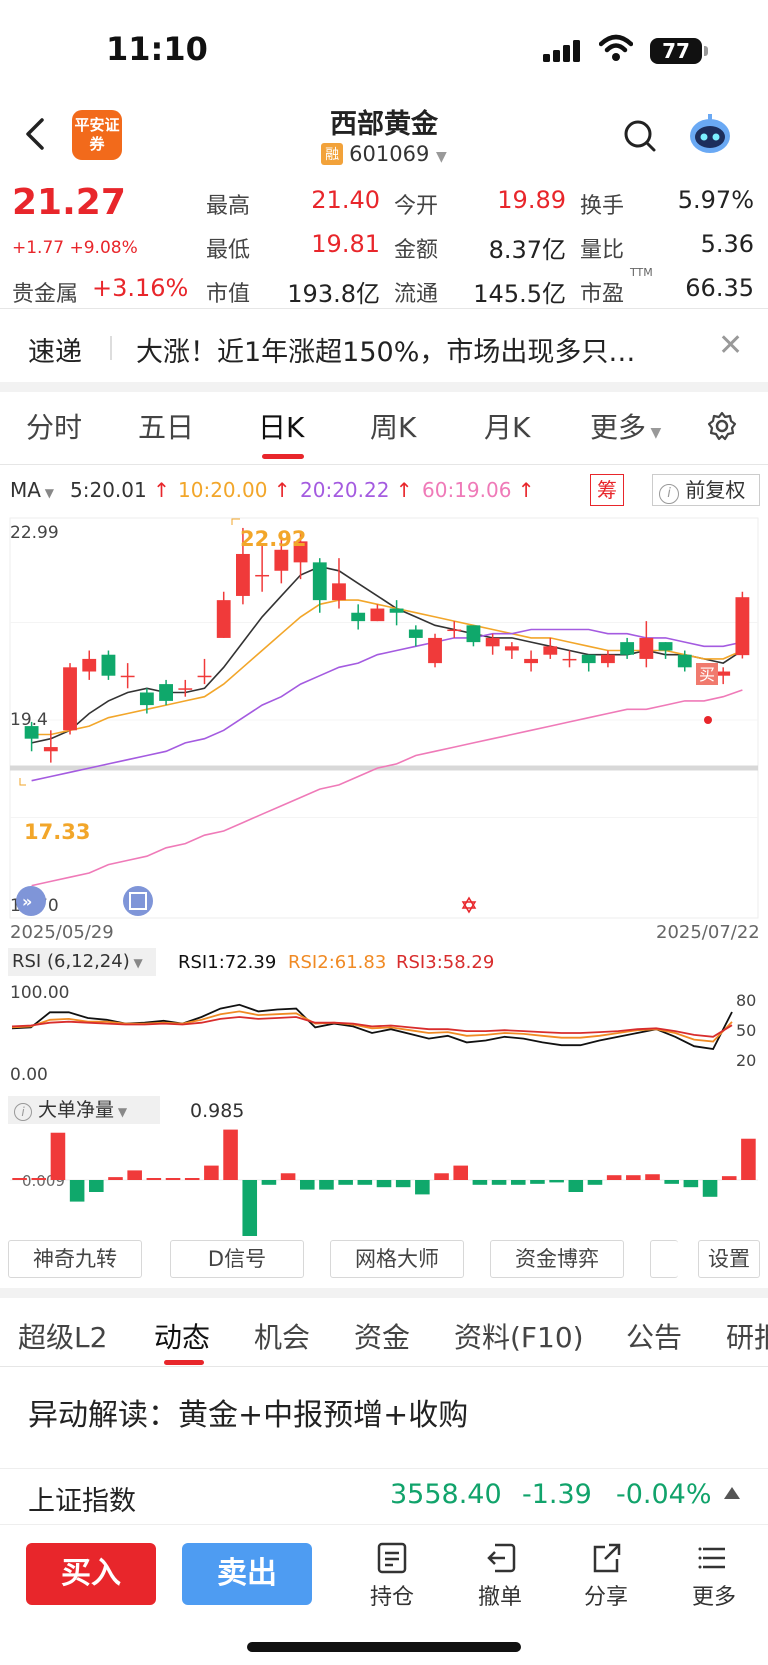 This screenshot has width=768, height=1665. Describe the element at coordinates (729, 1259) in the screenshot. I see `indicator-settings-button: 设置` at that location.